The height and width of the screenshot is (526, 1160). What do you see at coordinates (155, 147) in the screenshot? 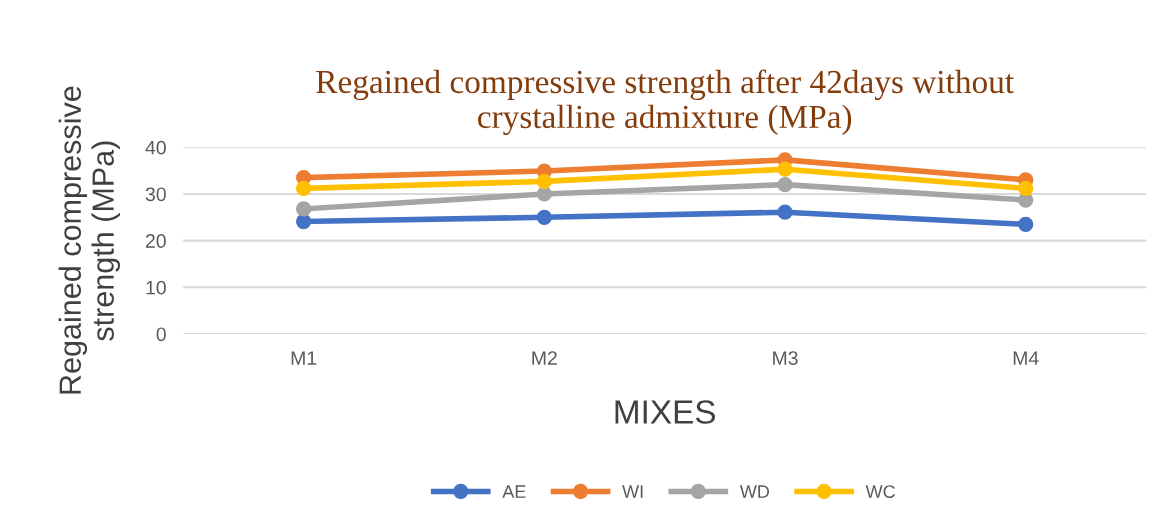
I see `y-tick-label: 40` at bounding box center [155, 147].